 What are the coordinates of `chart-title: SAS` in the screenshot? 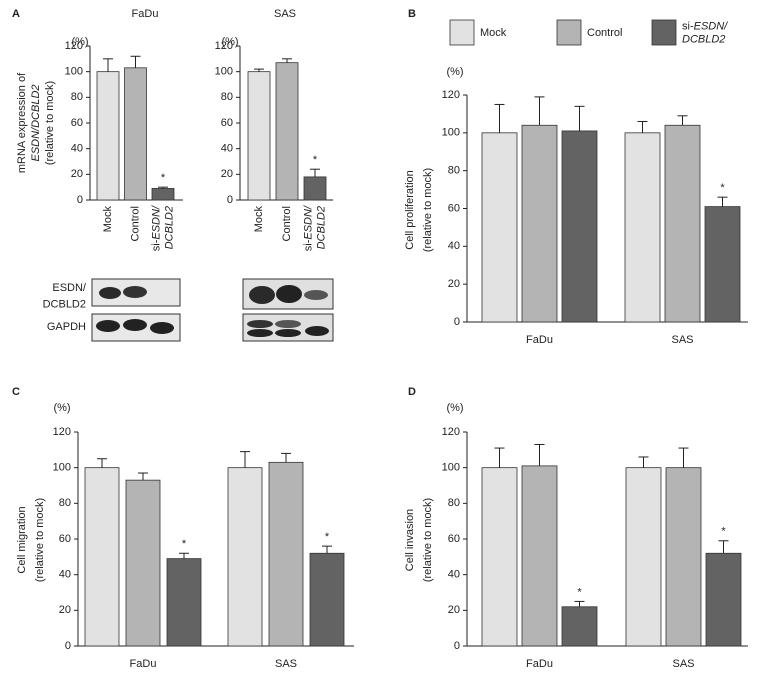 It's located at (285, 14).